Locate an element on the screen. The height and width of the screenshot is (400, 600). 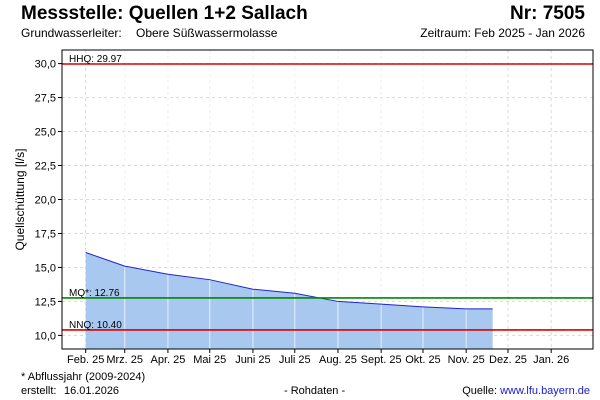
source-link: www.lfu.bayern.de is located at coordinates (545, 391).